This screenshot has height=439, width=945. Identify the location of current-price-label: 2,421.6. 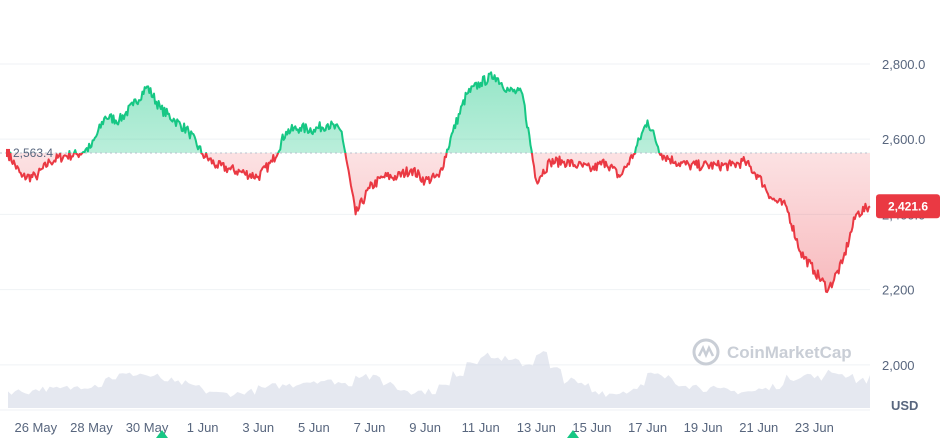
(908, 206).